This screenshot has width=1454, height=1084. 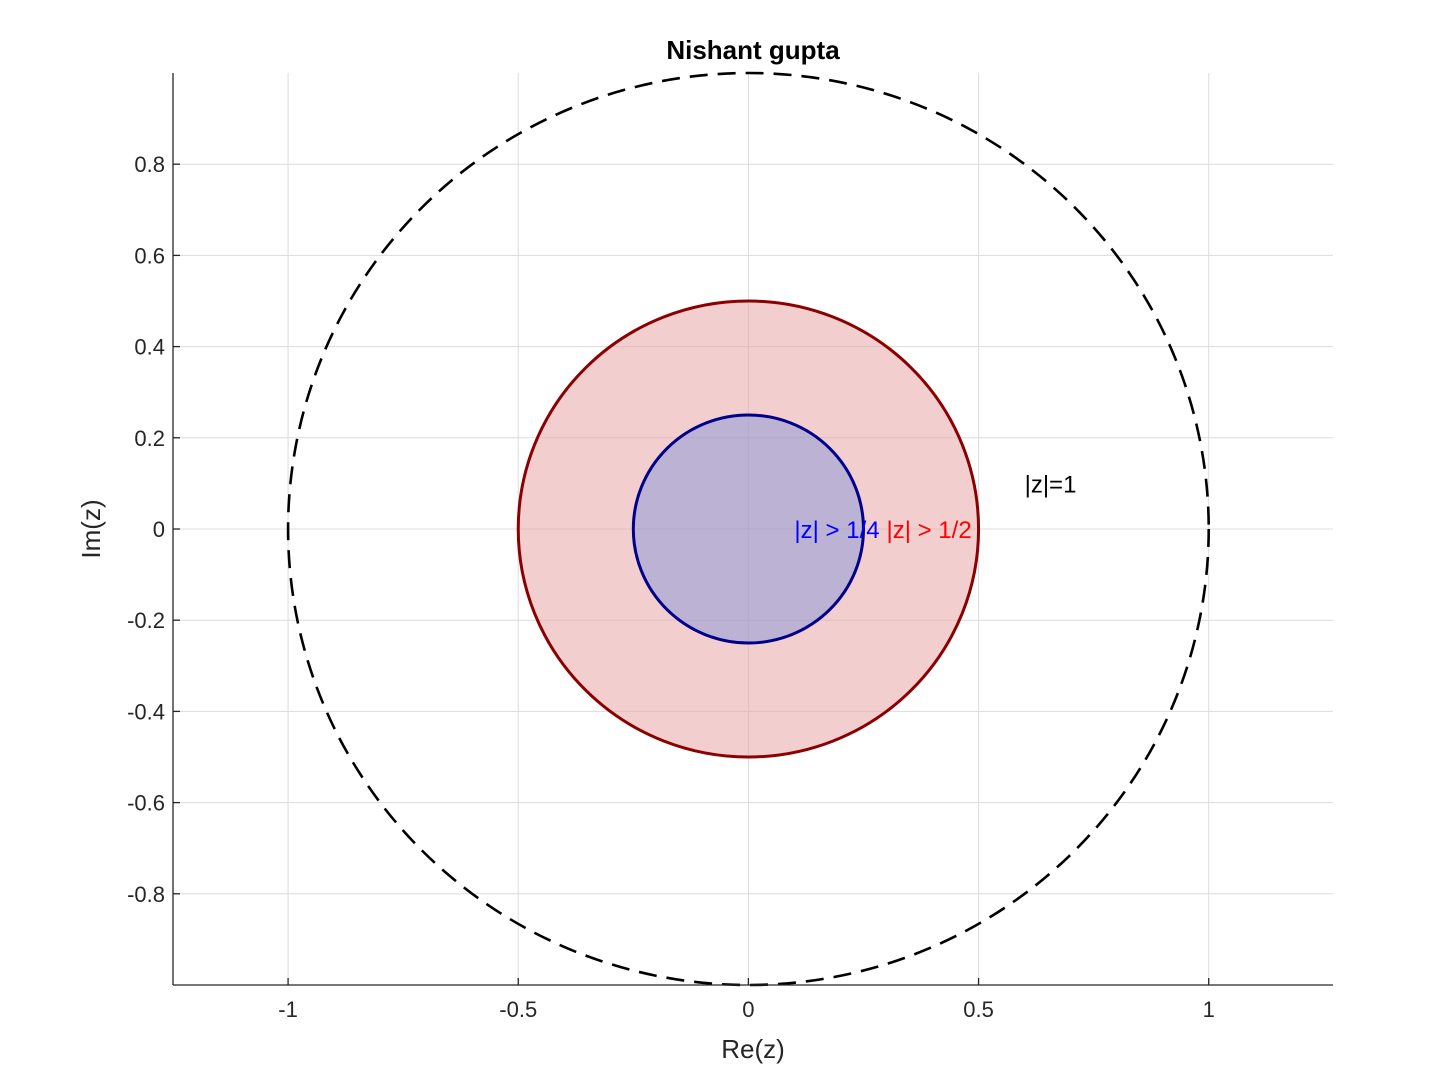 What do you see at coordinates (836, 530) in the screenshot?
I see `annotation-label: |z| > 1/4` at bounding box center [836, 530].